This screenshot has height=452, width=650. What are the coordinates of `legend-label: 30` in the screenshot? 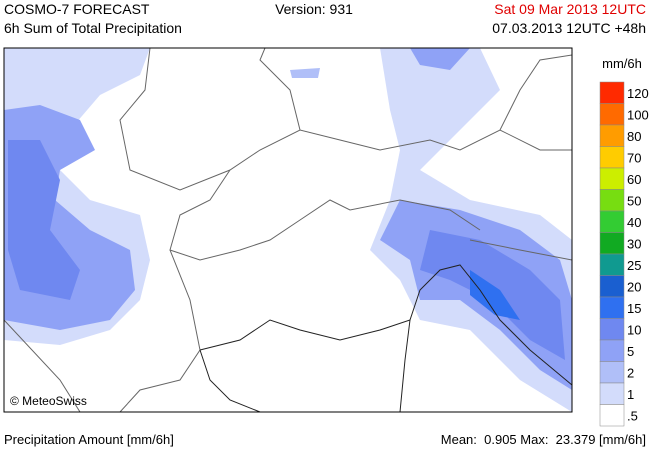 It's located at (634, 243).